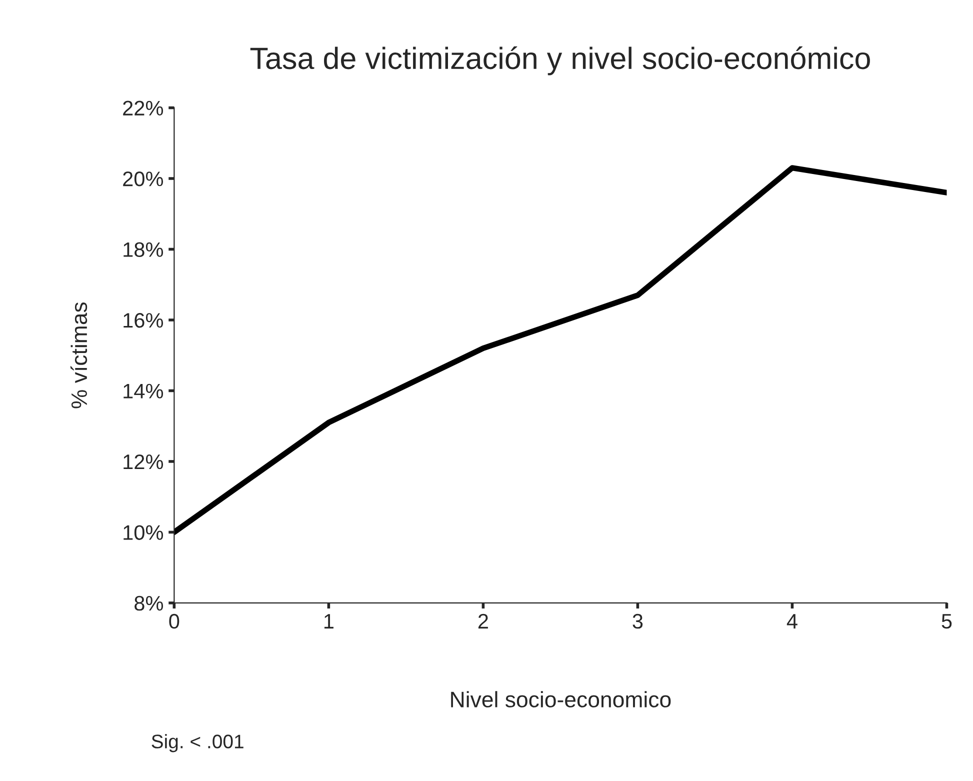  What do you see at coordinates (149, 603) in the screenshot?
I see `y-tick-label: 8%` at bounding box center [149, 603].